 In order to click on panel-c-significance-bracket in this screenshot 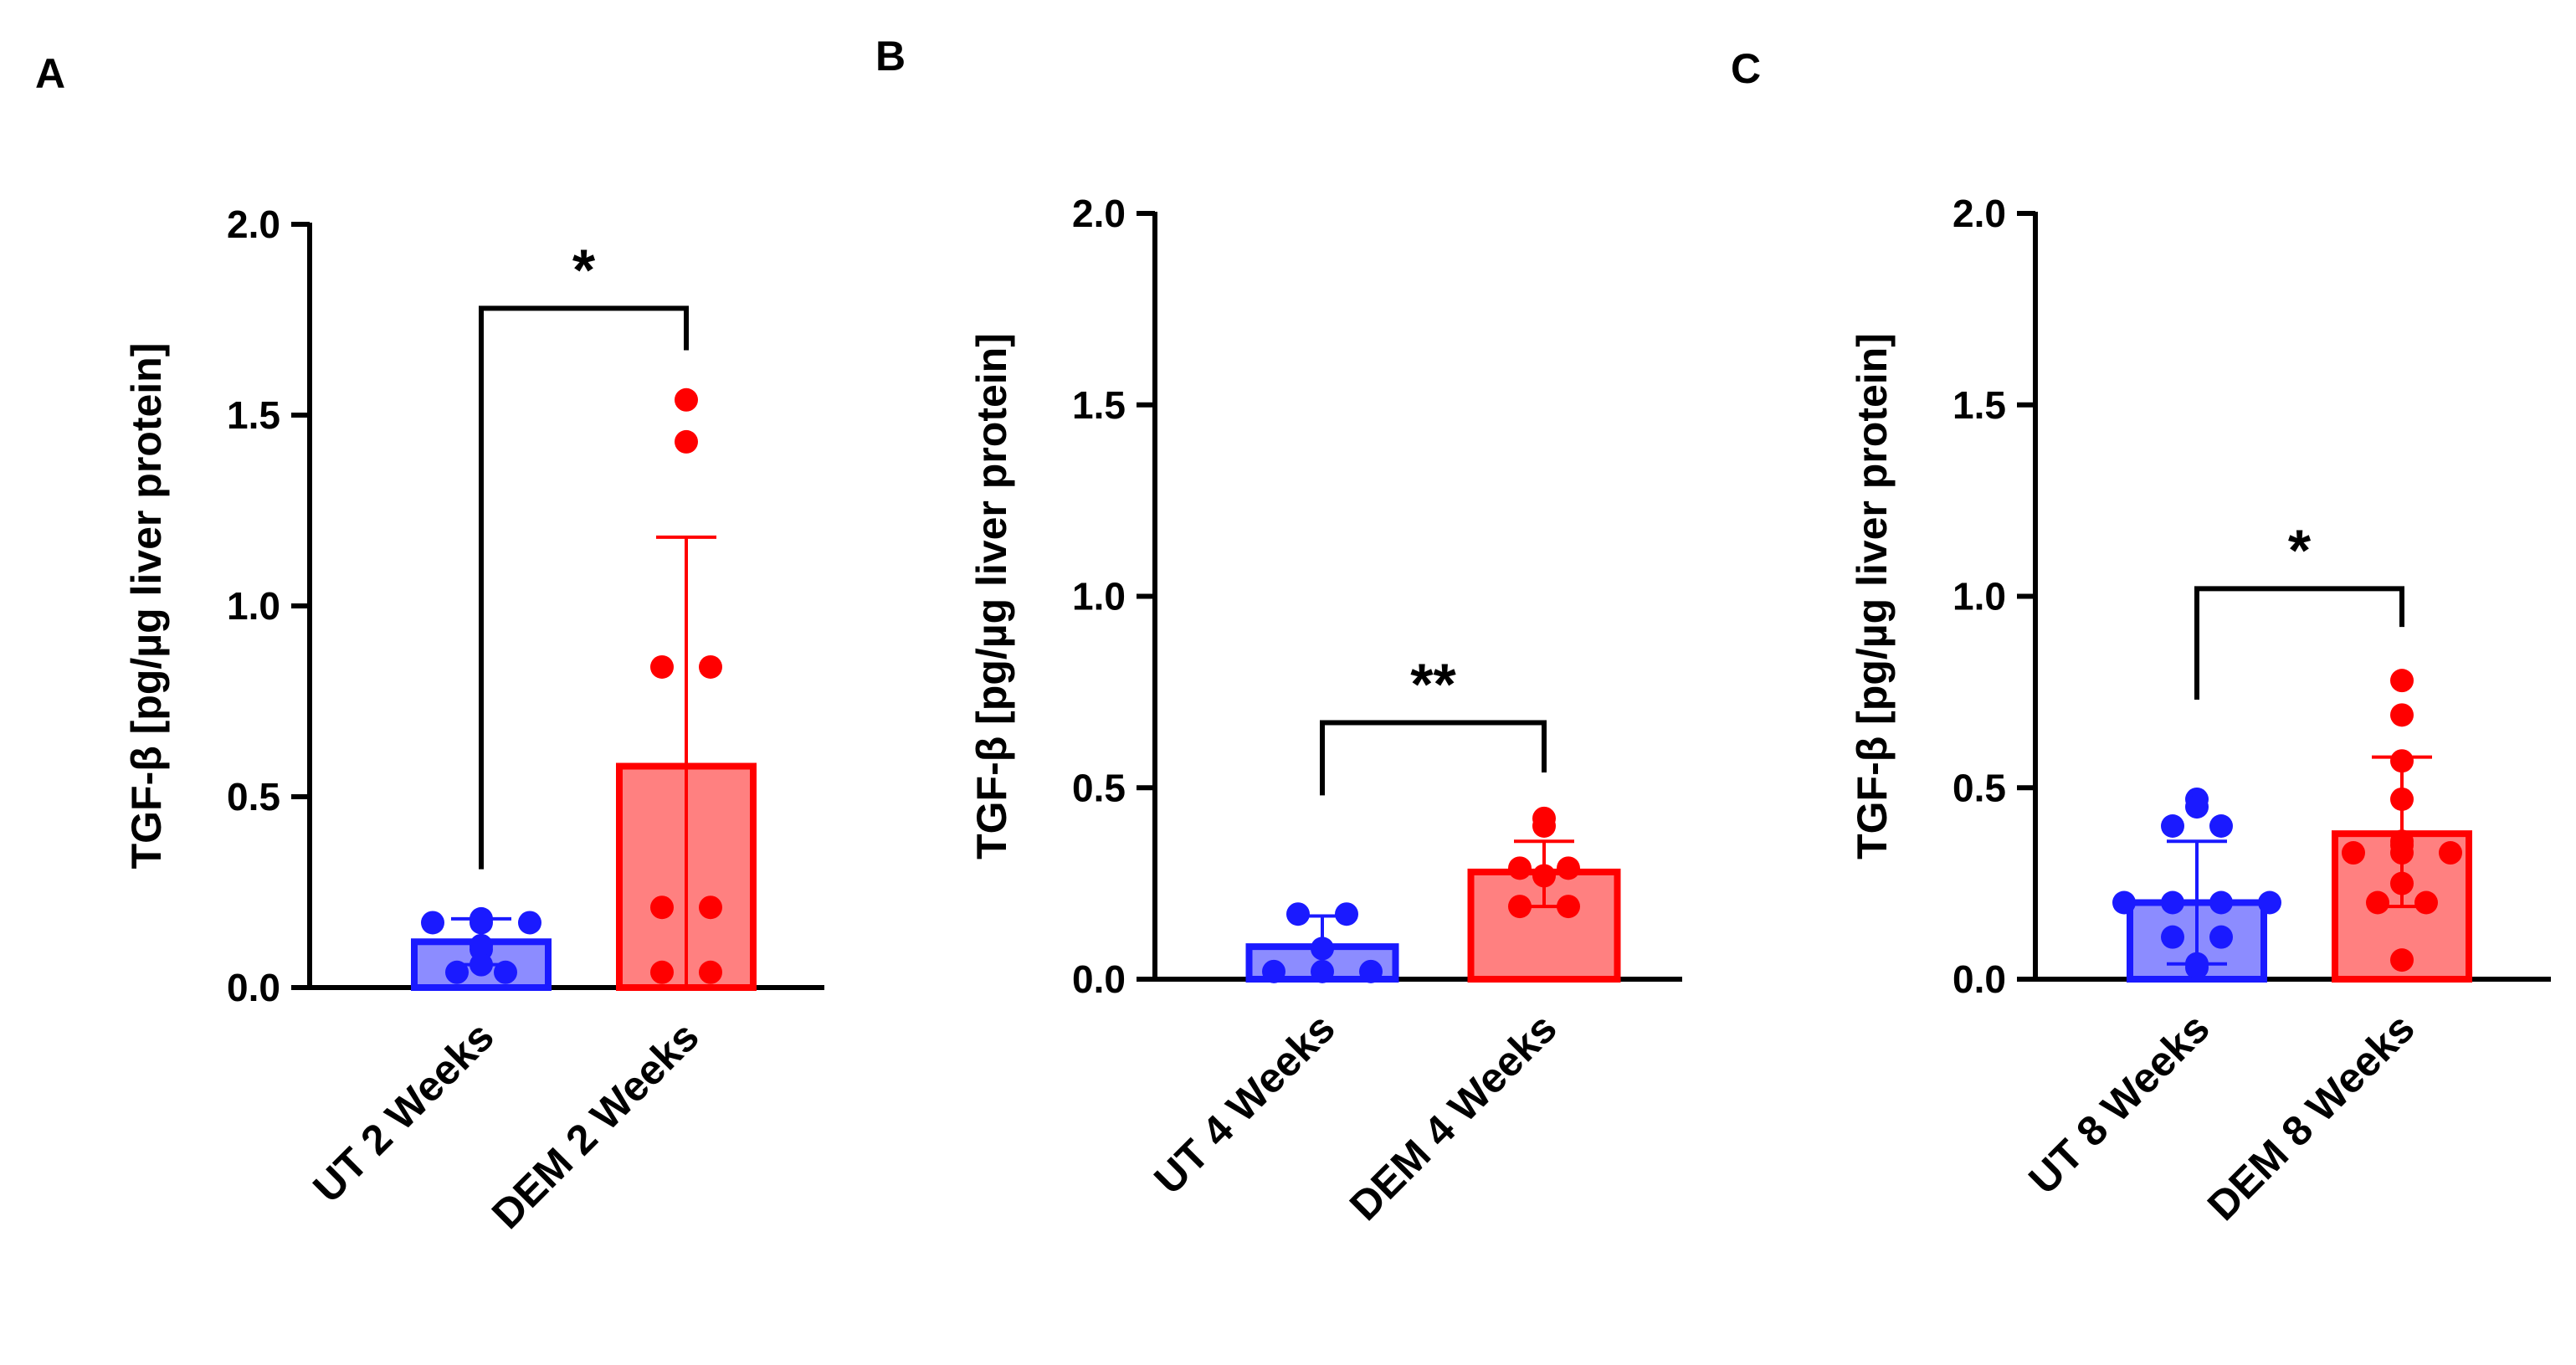, I will do `click(2299, 643)`.